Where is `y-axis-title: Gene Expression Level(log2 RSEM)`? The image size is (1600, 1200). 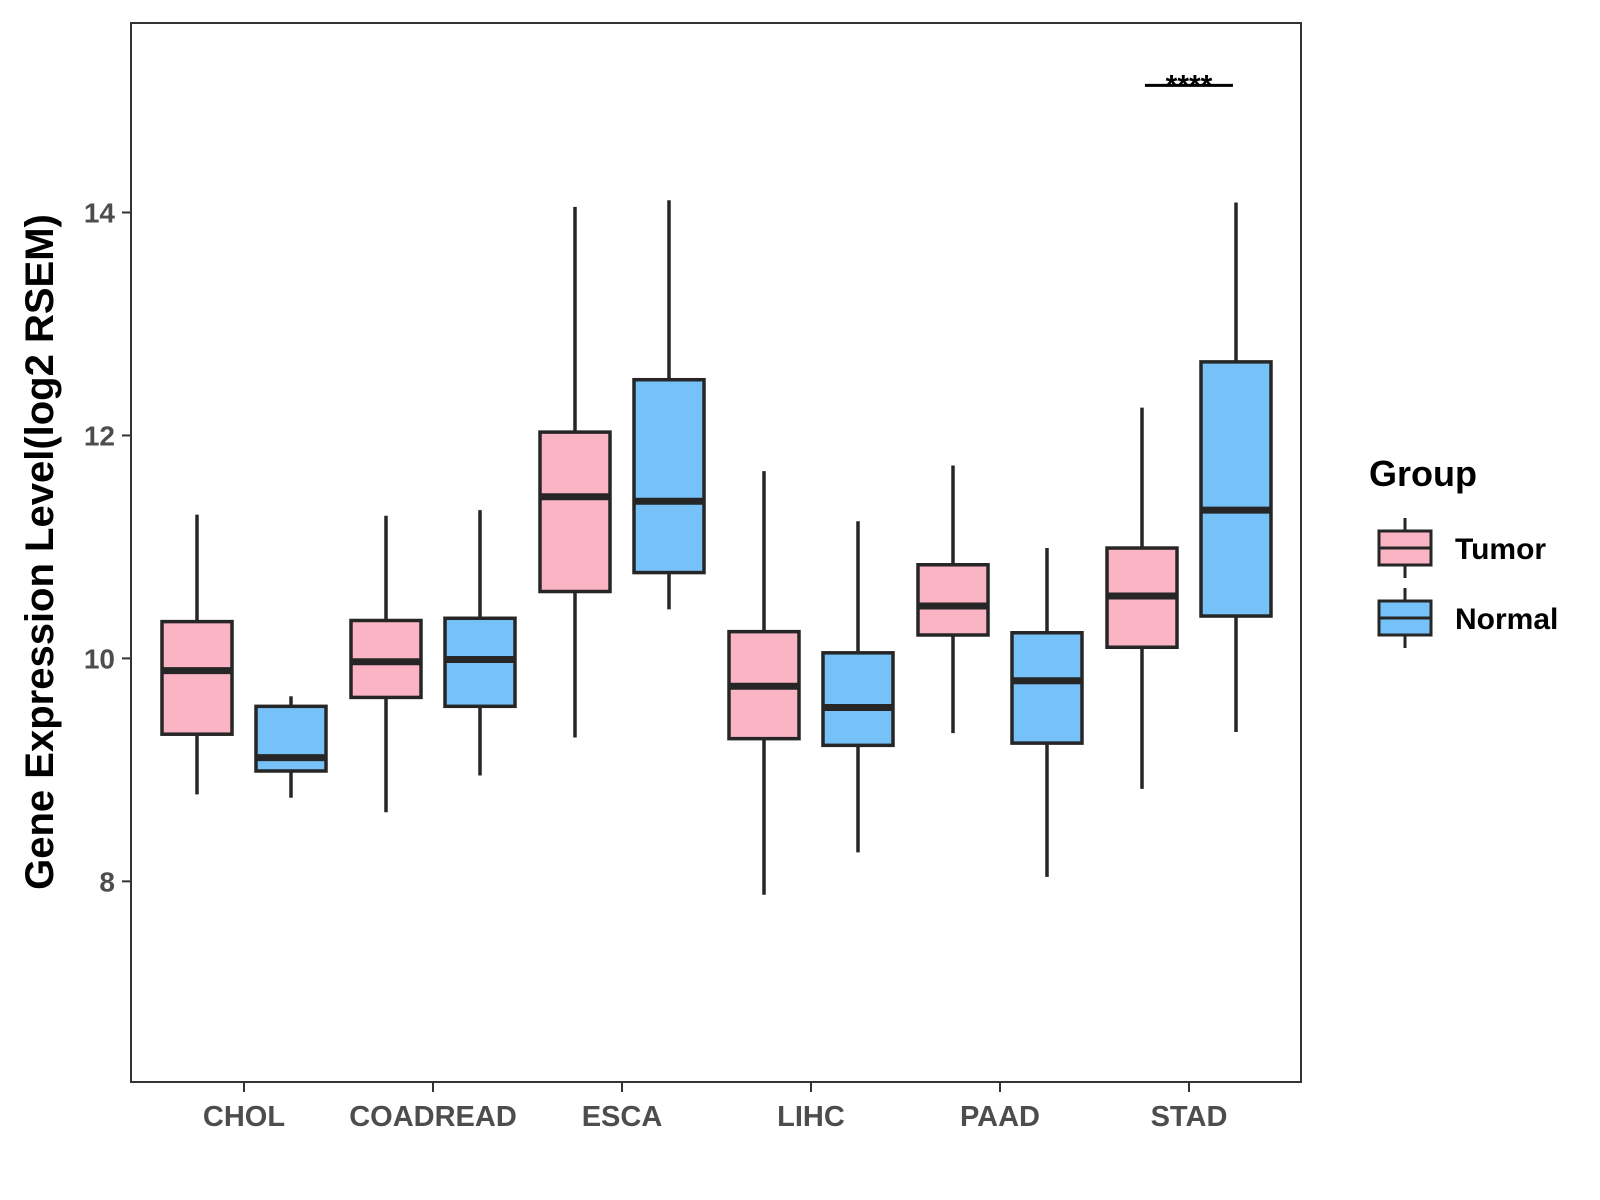 y-axis-title: Gene Expression Level(log2 RSEM) is located at coordinates (40, 552).